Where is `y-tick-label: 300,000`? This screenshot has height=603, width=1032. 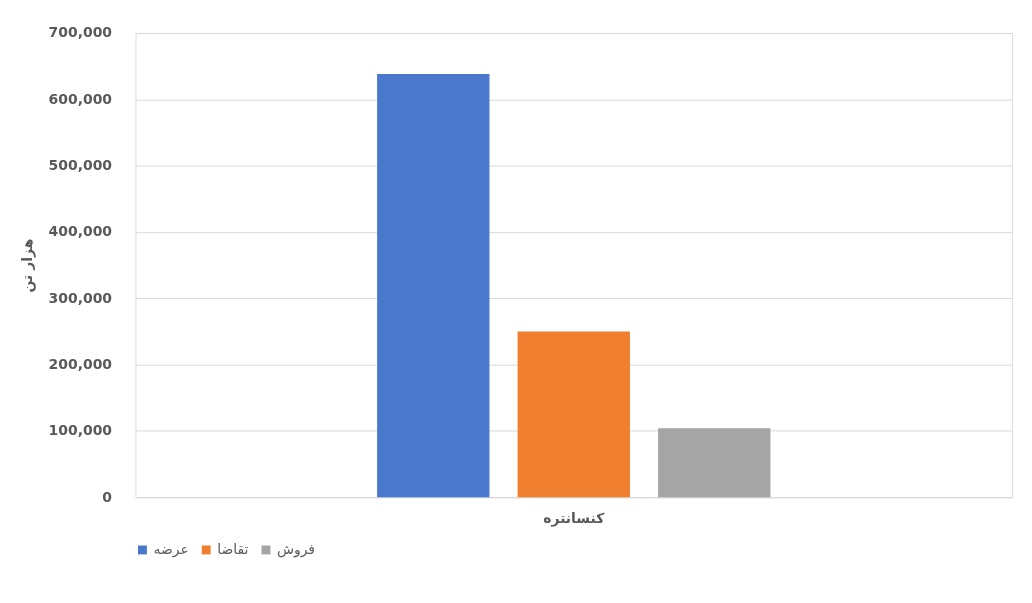
y-tick-label: 300,000 is located at coordinates (80, 297).